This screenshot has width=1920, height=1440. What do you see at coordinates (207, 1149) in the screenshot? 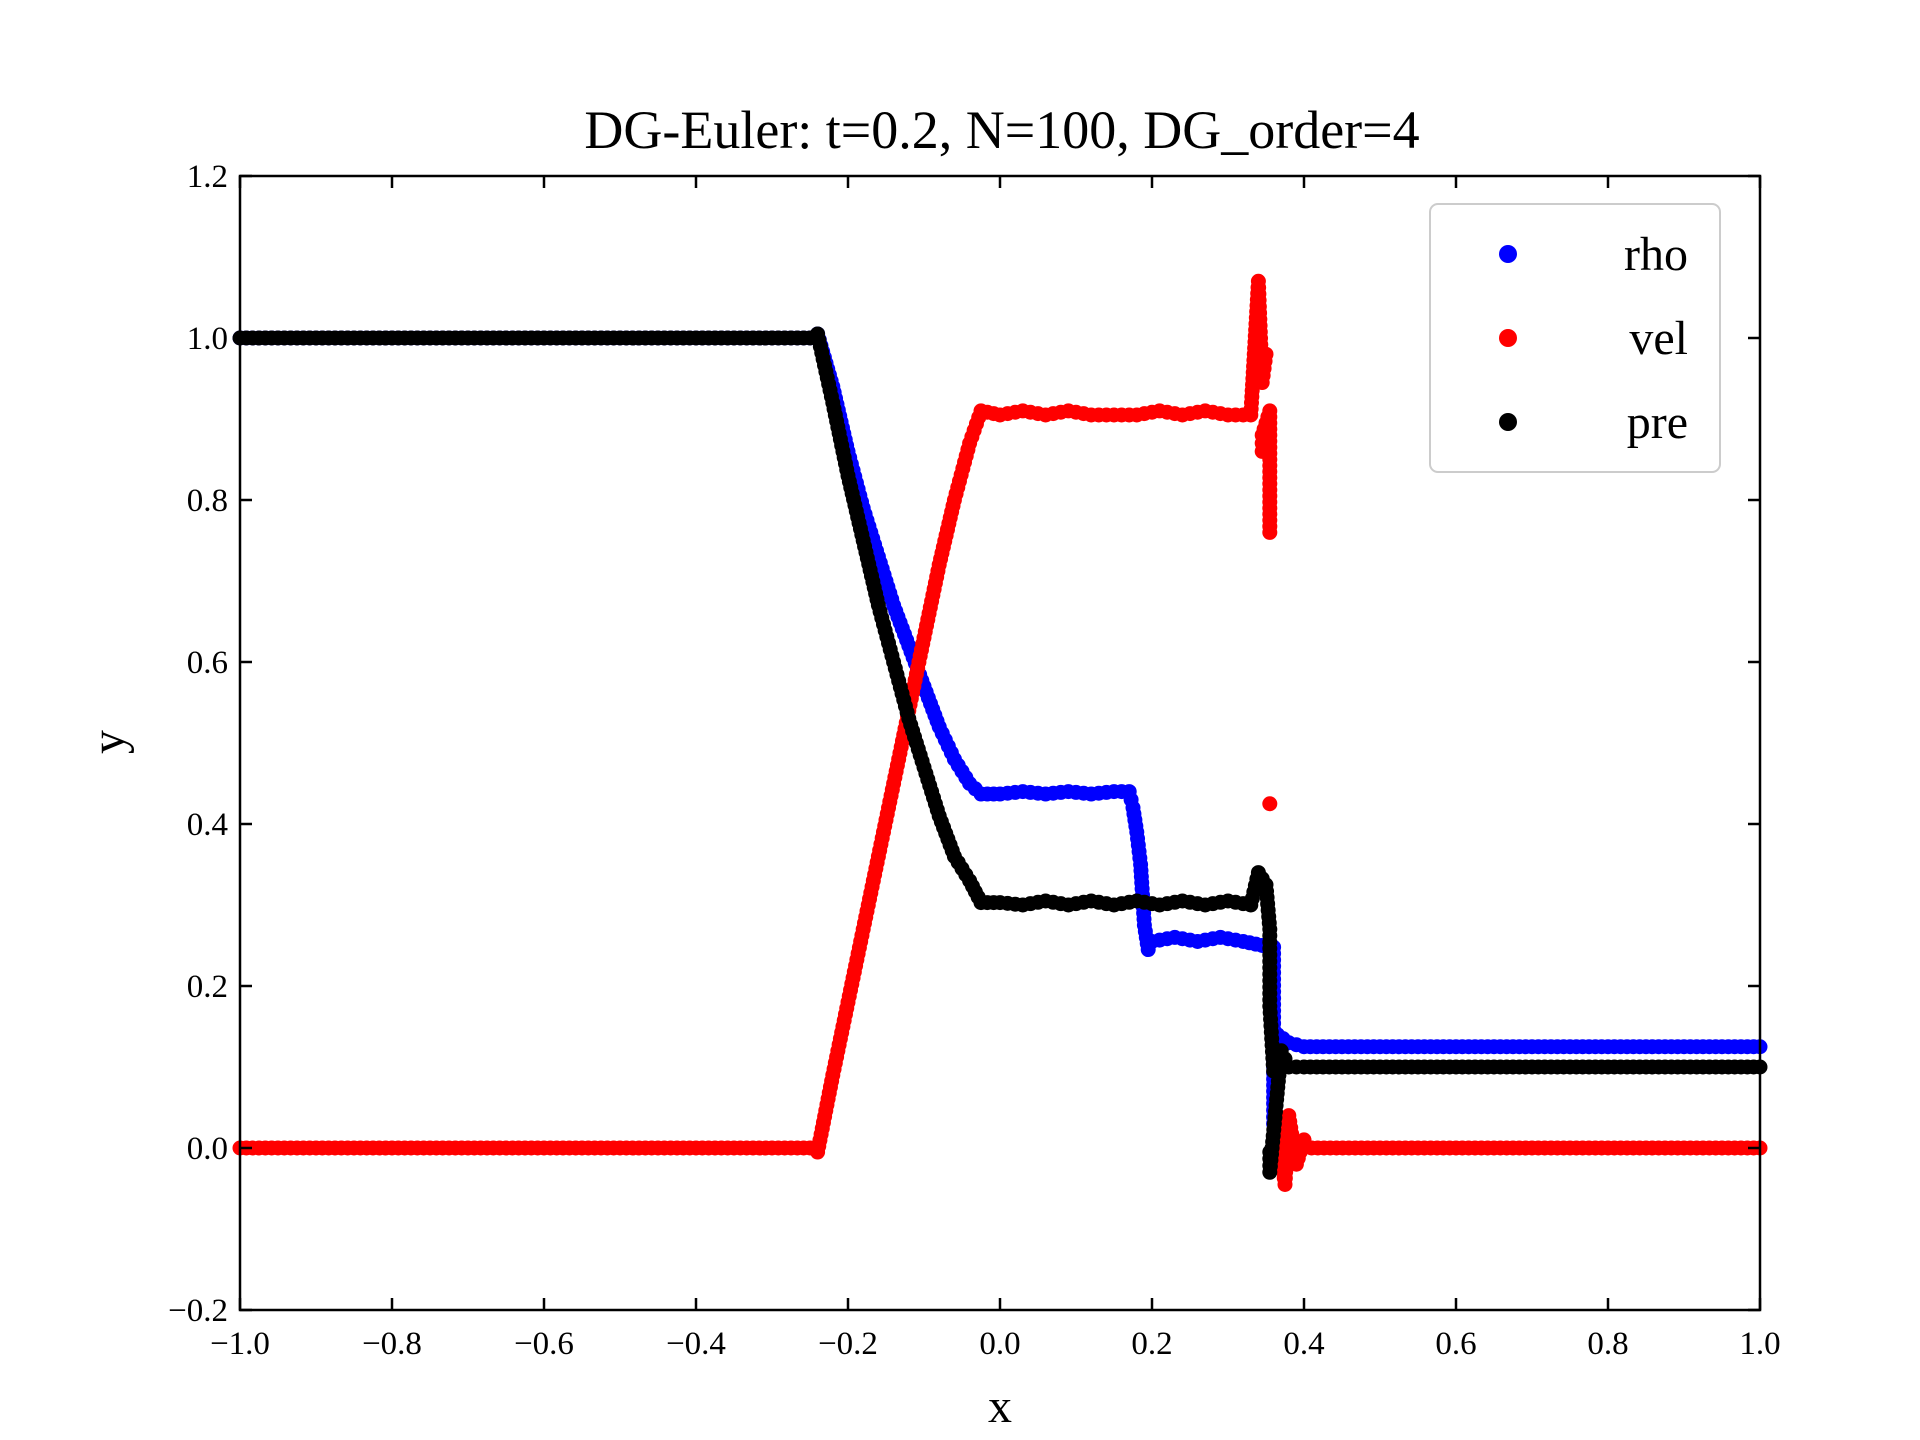
I see `y-tick-label: 0.0` at bounding box center [207, 1149].